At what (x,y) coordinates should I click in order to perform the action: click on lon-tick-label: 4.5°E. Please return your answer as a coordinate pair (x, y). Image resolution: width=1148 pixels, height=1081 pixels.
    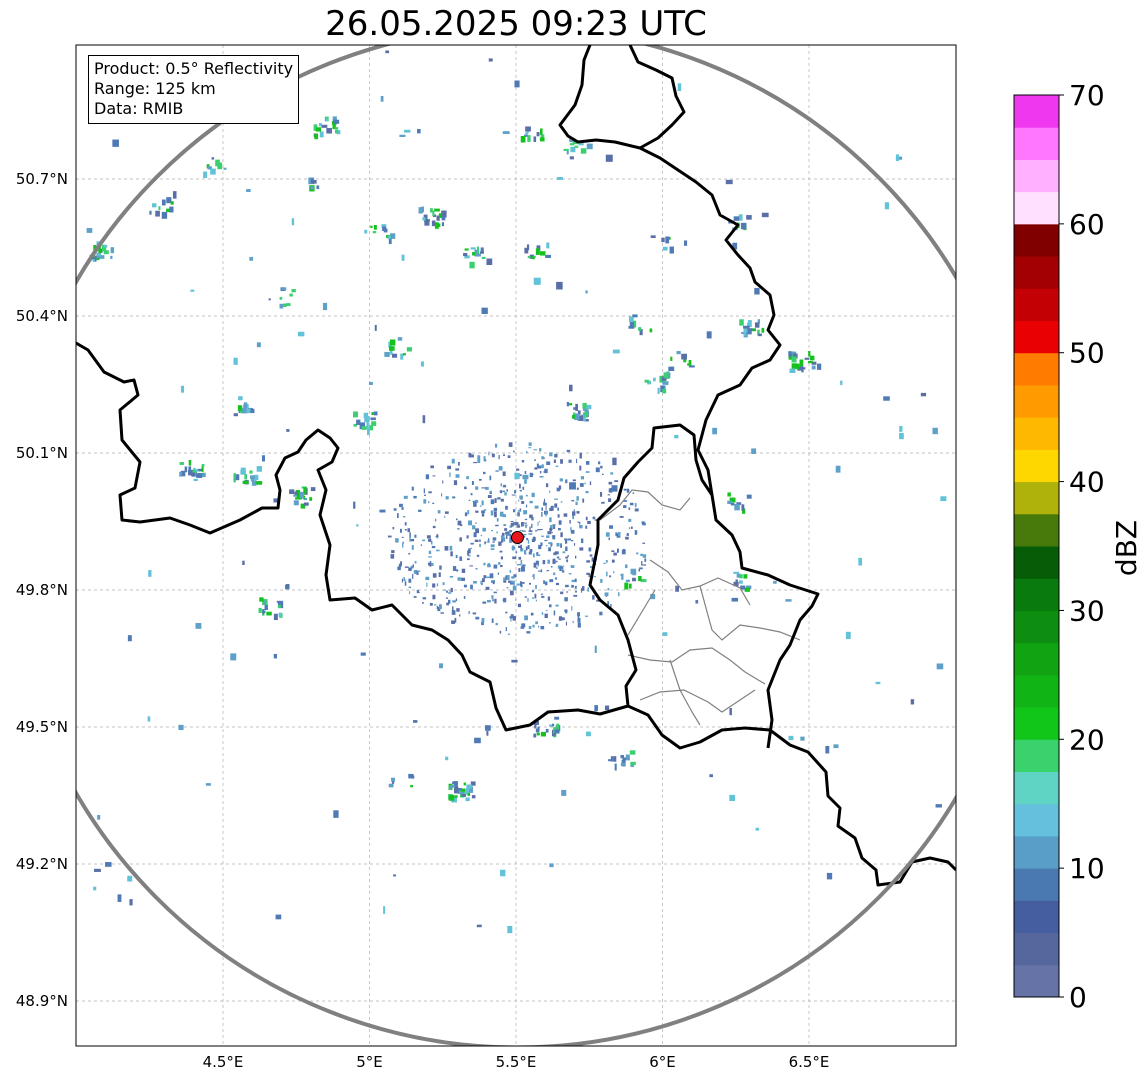
    Looking at the image, I should click on (223, 1062).